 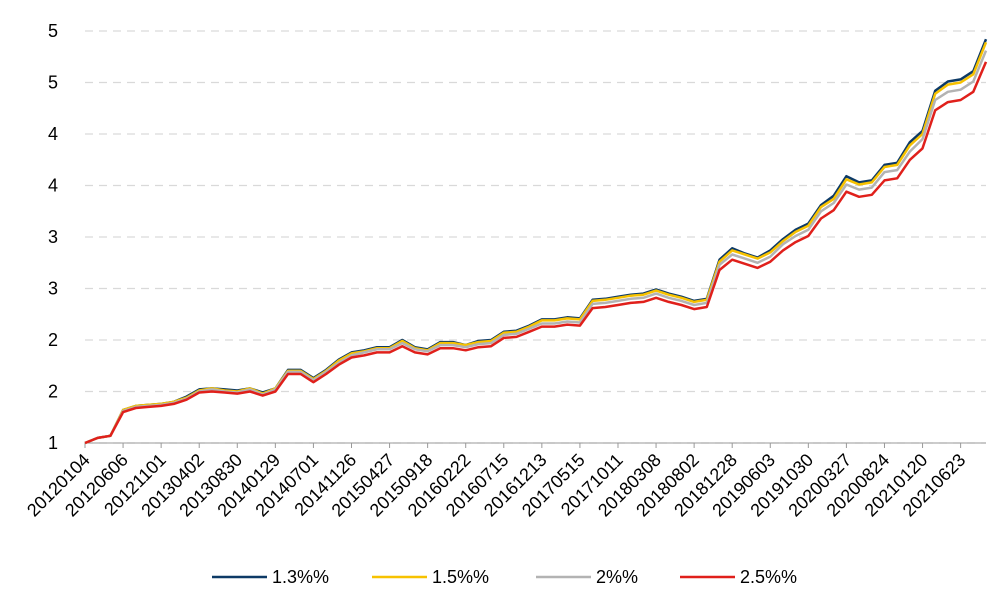 What do you see at coordinates (460, 577) in the screenshot?
I see `legend-label: 1.5%%` at bounding box center [460, 577].